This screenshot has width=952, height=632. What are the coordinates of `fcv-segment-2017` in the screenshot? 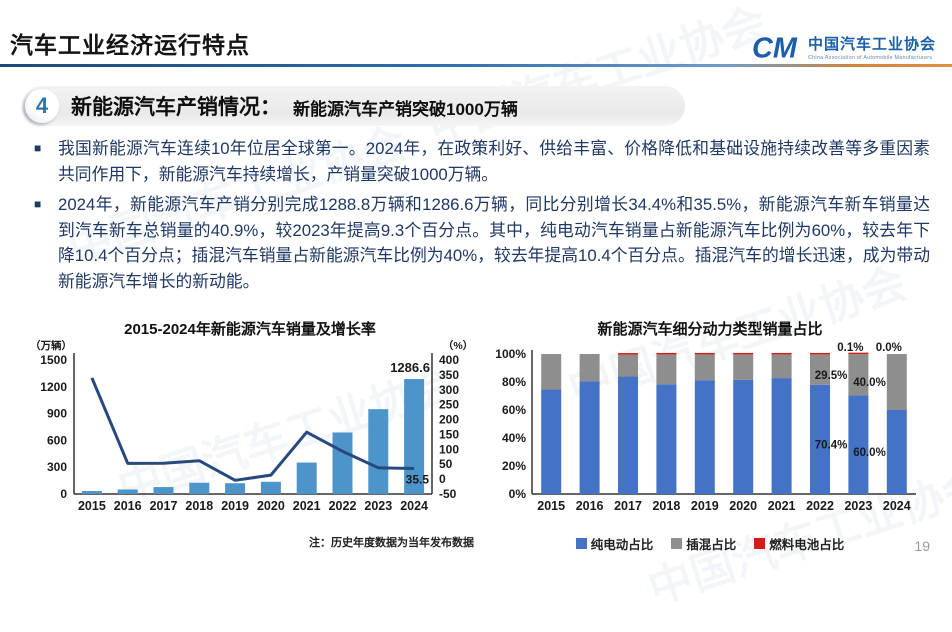 It's located at (628, 354).